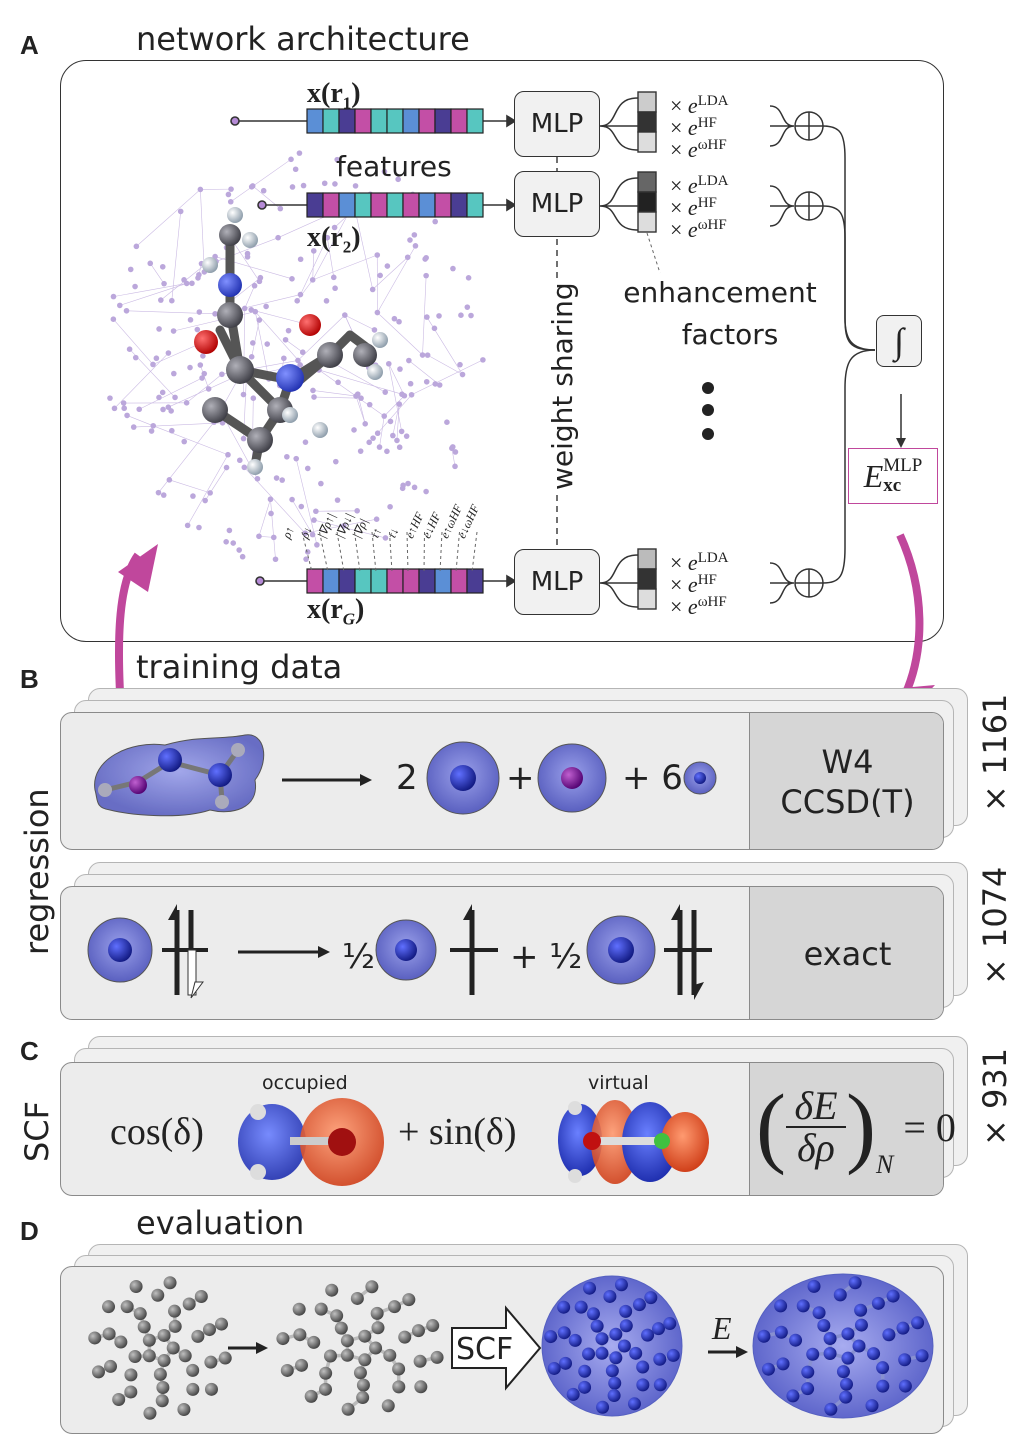  I want to click on row2-plus-half: + ½, so click(546, 957).